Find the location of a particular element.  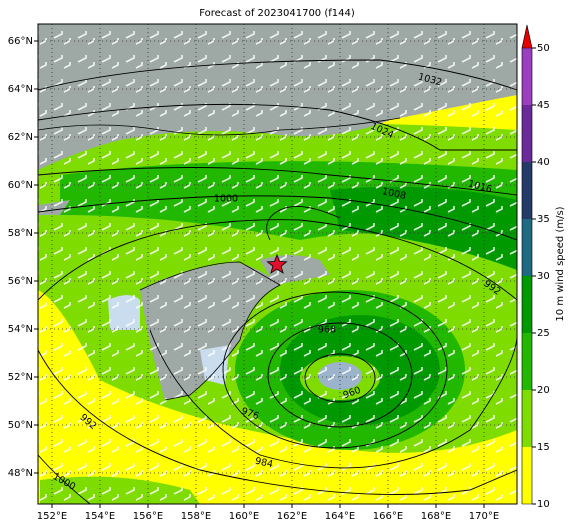

colorbar: 10 m wind speed (m/s) is located at coordinates (543, 264).